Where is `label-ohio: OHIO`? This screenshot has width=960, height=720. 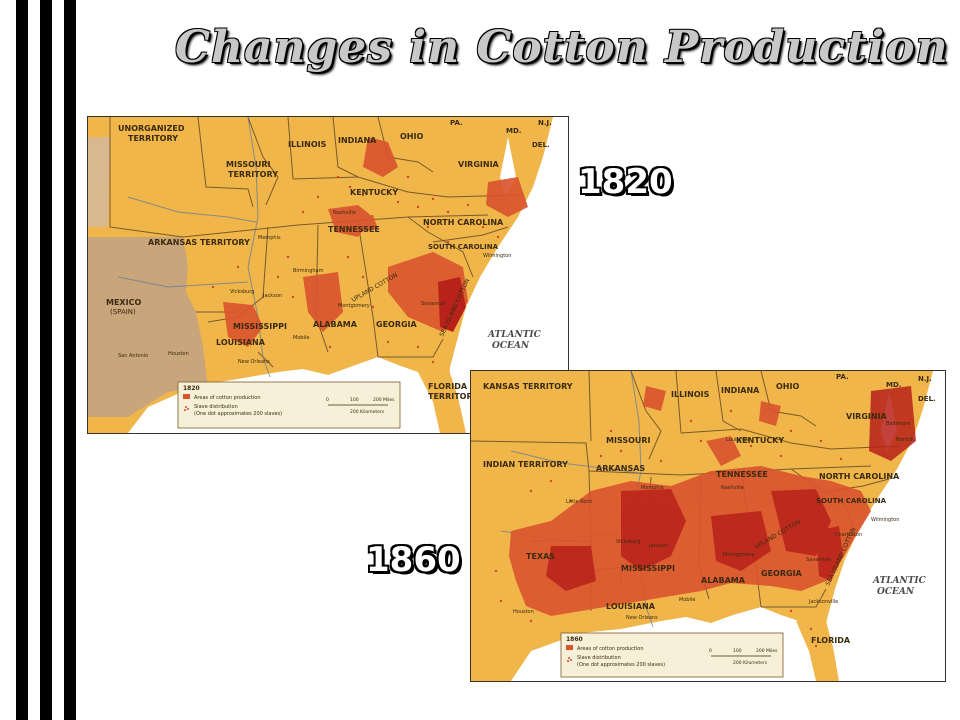
label-ohio: OHIO is located at coordinates (411, 136).